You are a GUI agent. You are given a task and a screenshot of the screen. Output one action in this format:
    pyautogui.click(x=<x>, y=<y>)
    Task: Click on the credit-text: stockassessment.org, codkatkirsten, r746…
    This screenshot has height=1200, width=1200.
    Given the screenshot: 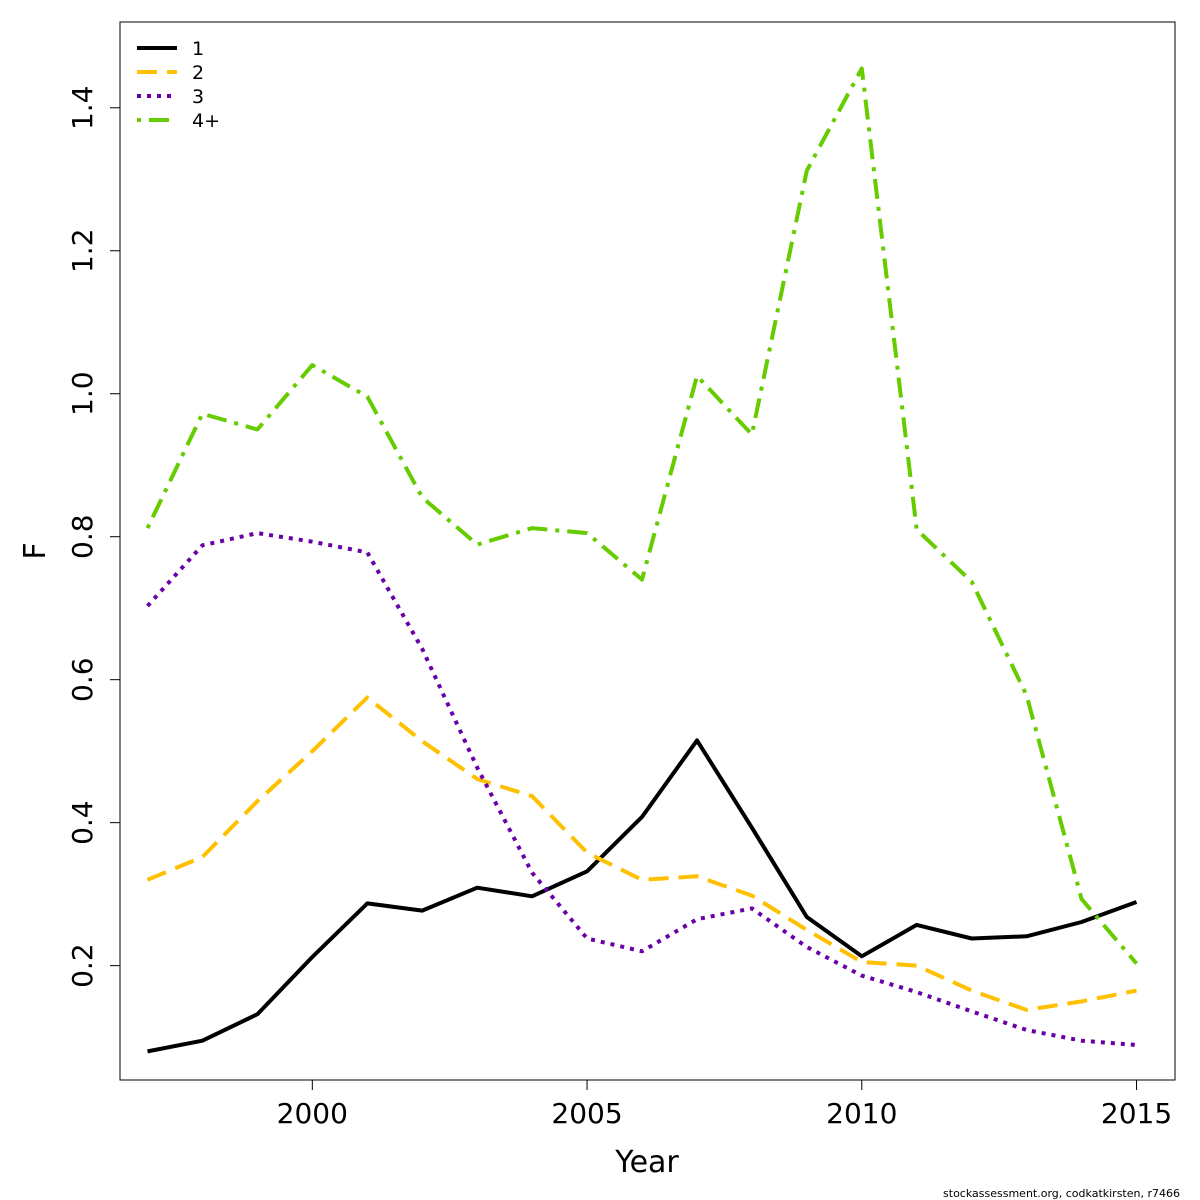 What is the action you would take?
    pyautogui.click(x=1061, y=1193)
    